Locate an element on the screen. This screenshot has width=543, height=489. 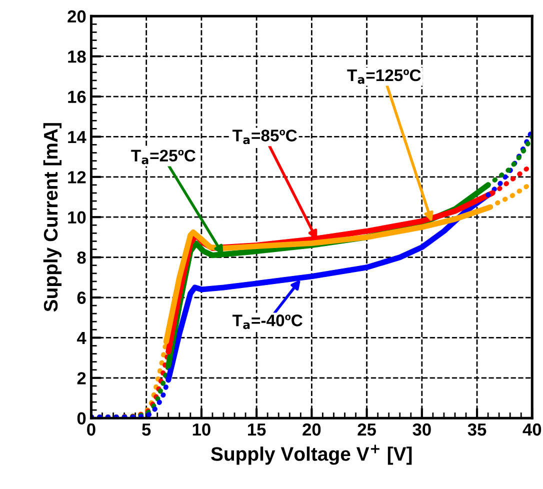
annotation: T$_{a}$=-40ºC is located at coordinates (267, 322).